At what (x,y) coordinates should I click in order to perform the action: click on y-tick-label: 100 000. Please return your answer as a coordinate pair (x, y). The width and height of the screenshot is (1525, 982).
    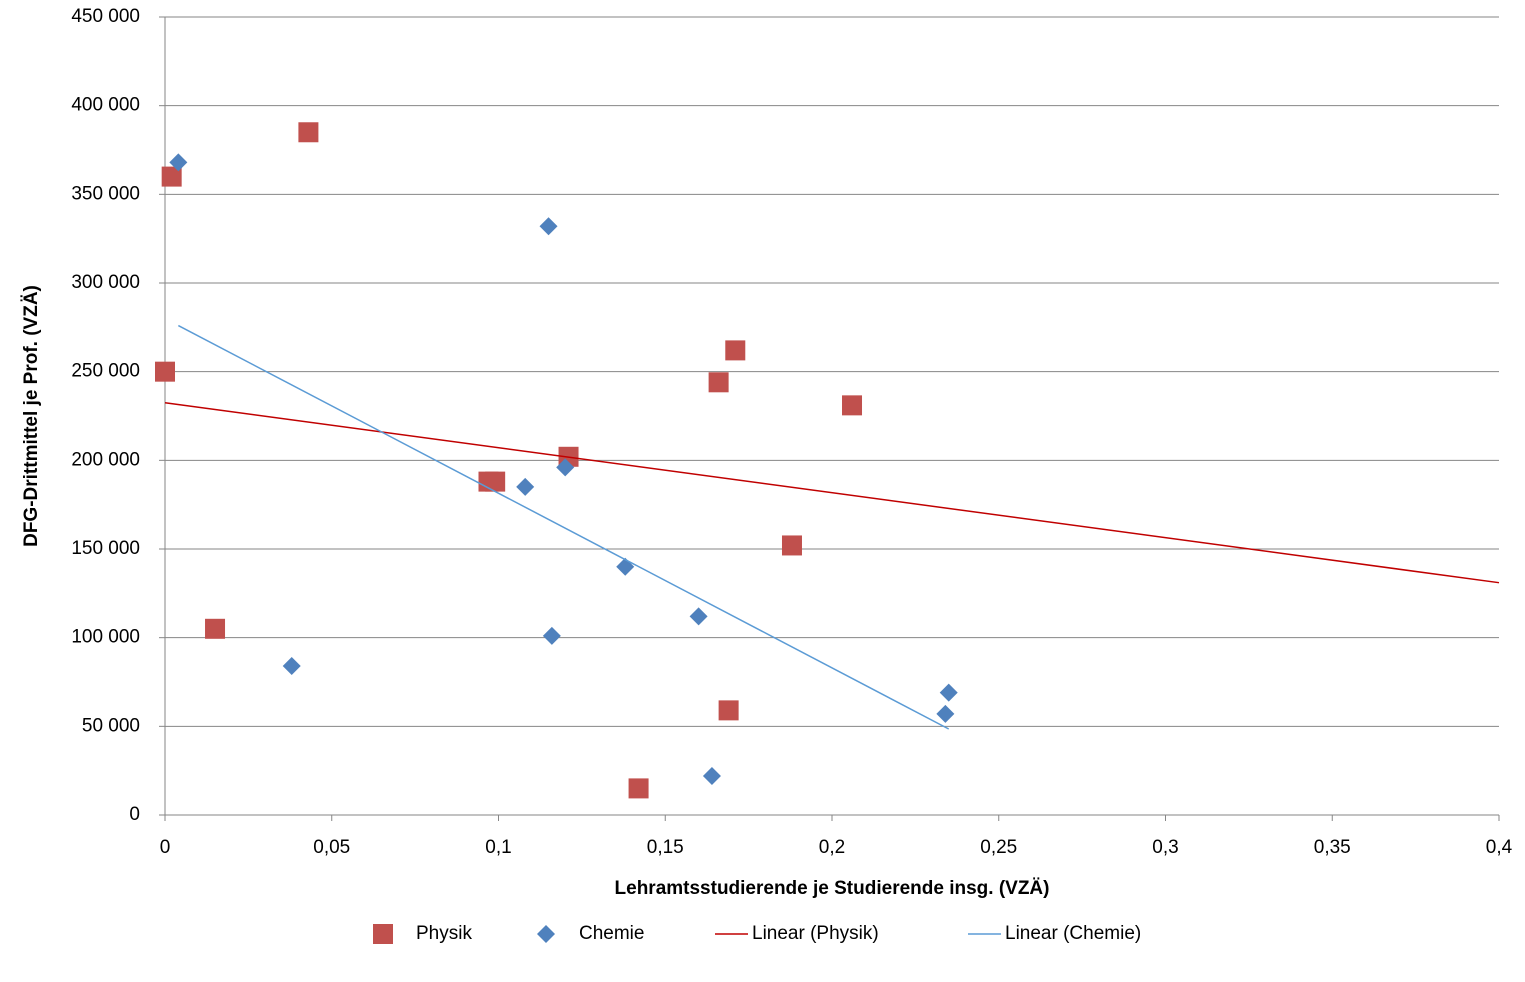
    Looking at the image, I should click on (105, 637).